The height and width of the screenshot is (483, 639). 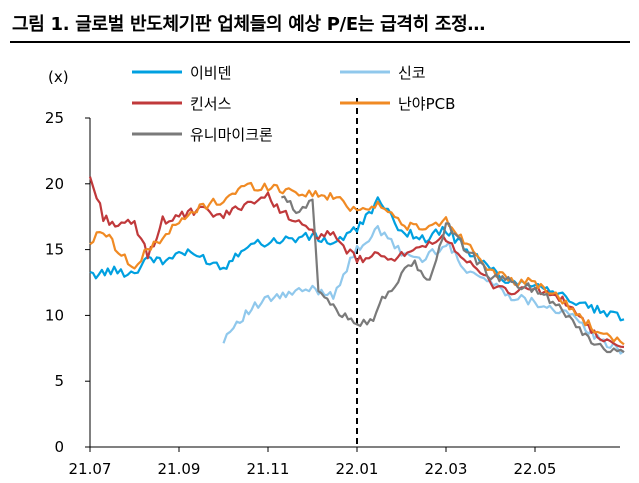 I want to click on legend-label: 난야PCB, so click(x=426, y=104).